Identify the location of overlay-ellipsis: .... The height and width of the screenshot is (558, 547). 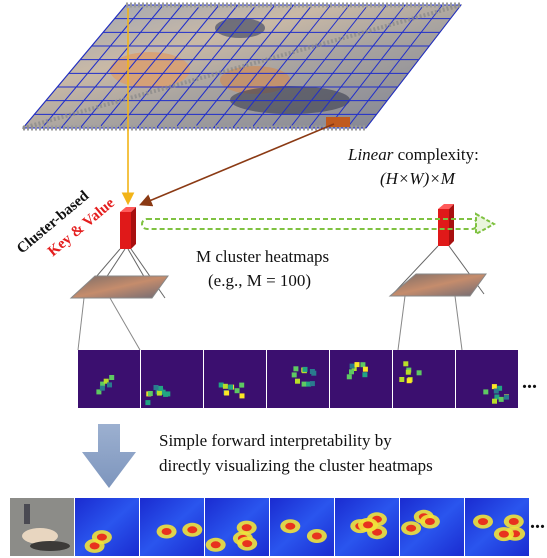
(537, 522).